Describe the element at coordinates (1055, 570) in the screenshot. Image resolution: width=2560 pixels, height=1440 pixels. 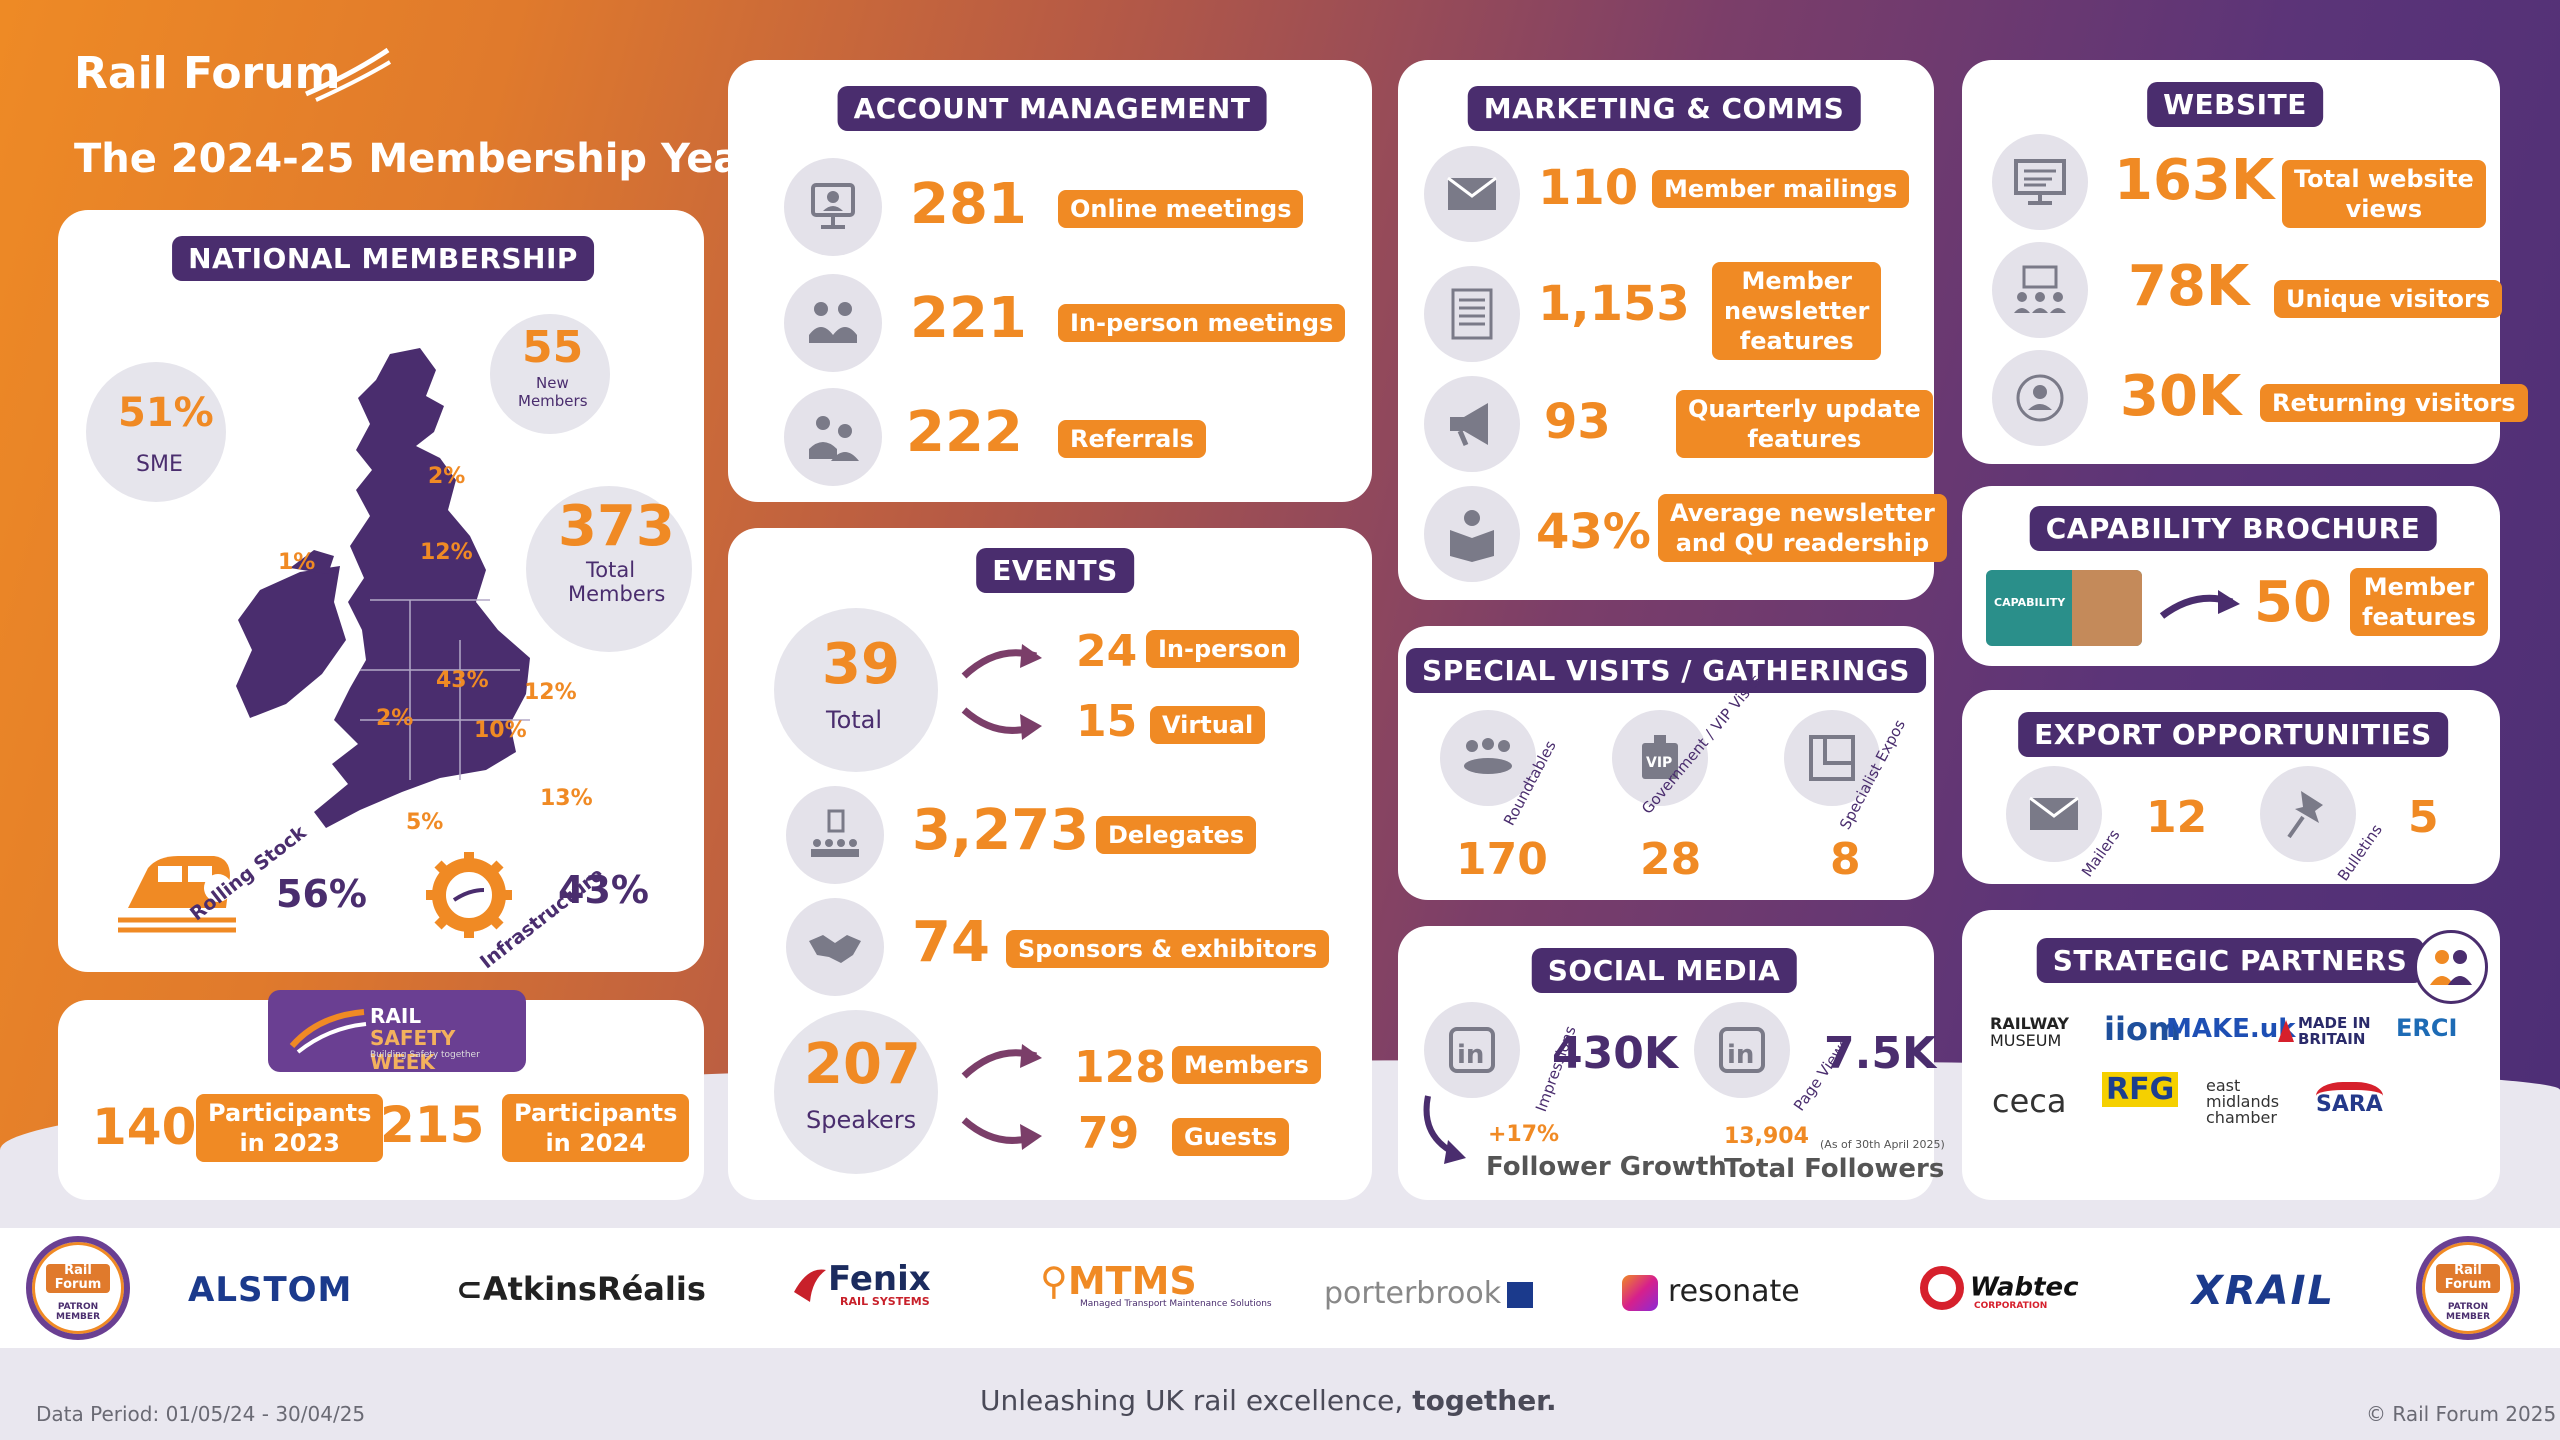
I see `events-heading: EVENTS` at that location.